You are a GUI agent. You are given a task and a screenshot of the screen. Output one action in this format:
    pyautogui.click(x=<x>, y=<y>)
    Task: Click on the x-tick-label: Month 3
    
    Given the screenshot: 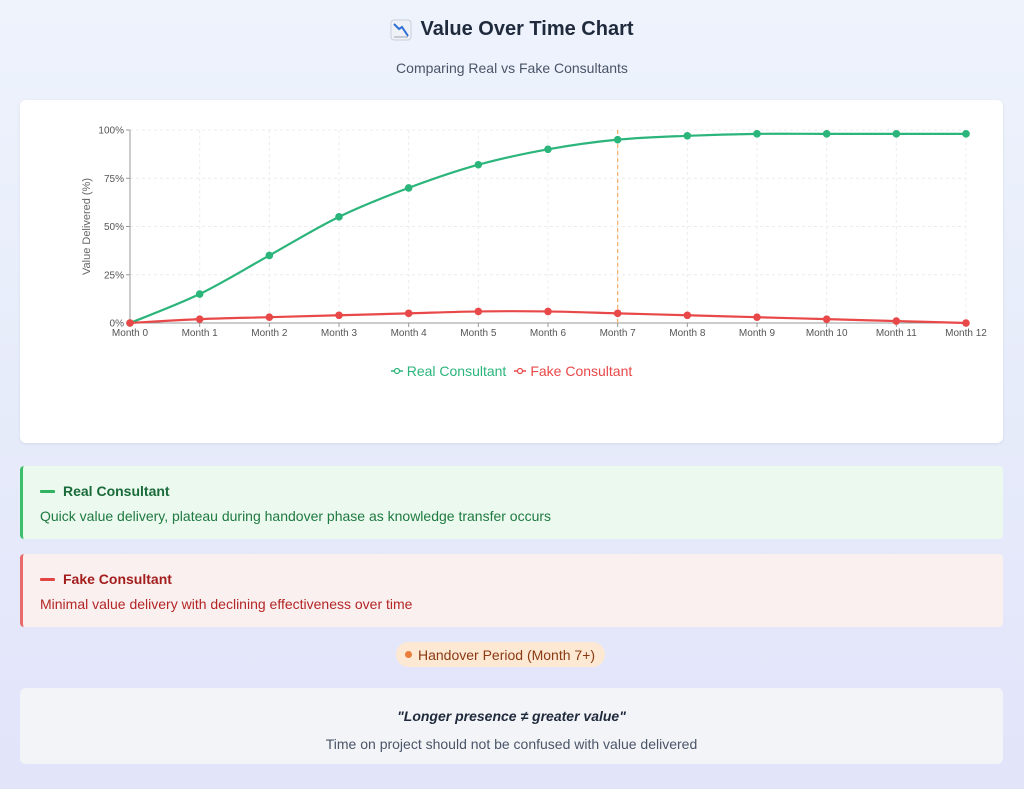 What is the action you would take?
    pyautogui.click(x=339, y=333)
    